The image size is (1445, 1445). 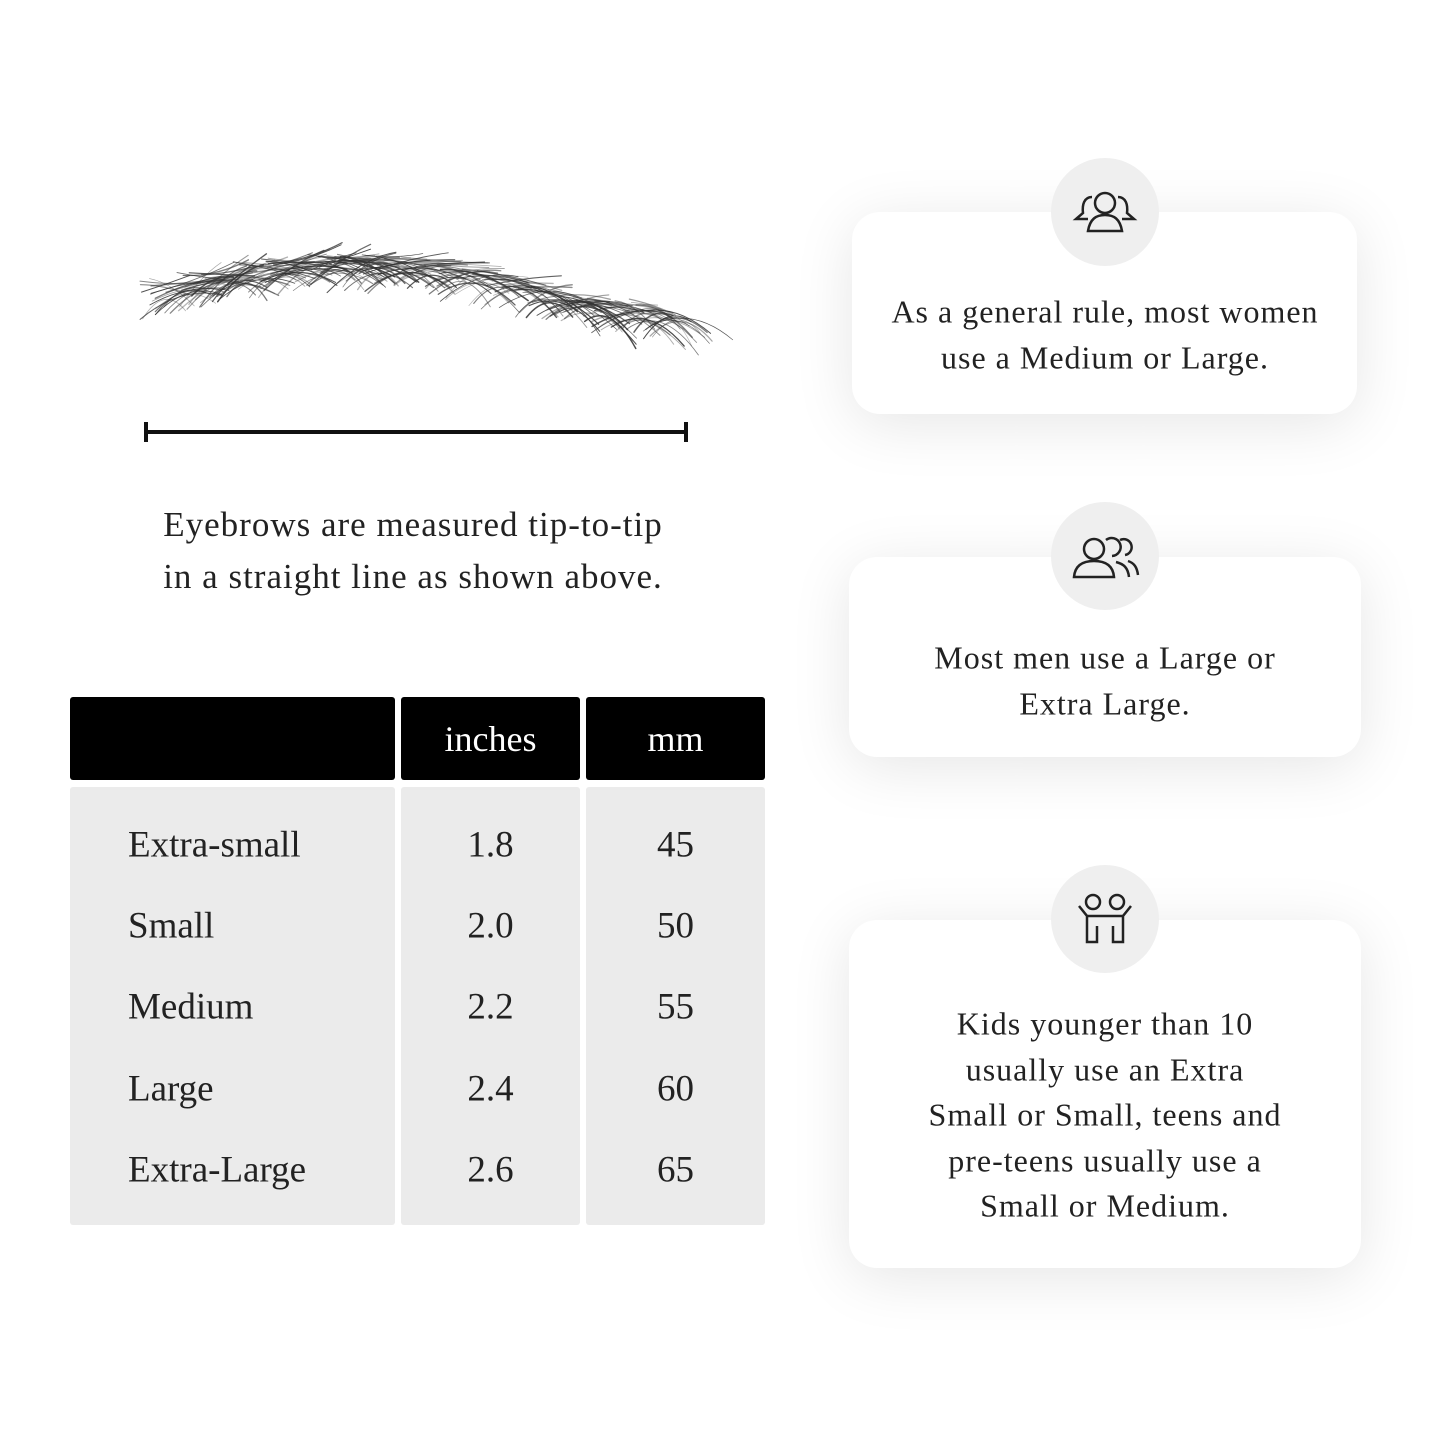 What do you see at coordinates (1105, 1069) in the screenshot?
I see `card-text: usually use an Extra` at bounding box center [1105, 1069].